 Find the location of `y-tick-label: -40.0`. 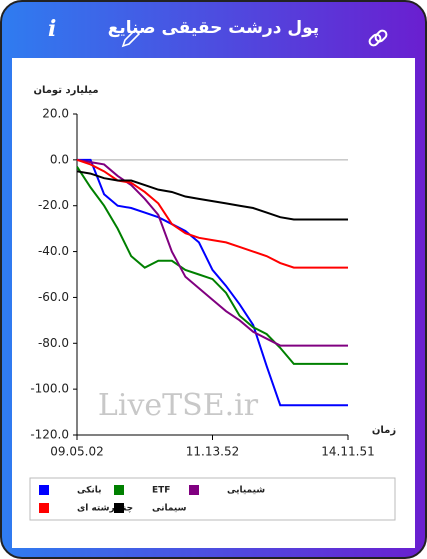

y-tick-label: -40.0 is located at coordinates (53, 251).